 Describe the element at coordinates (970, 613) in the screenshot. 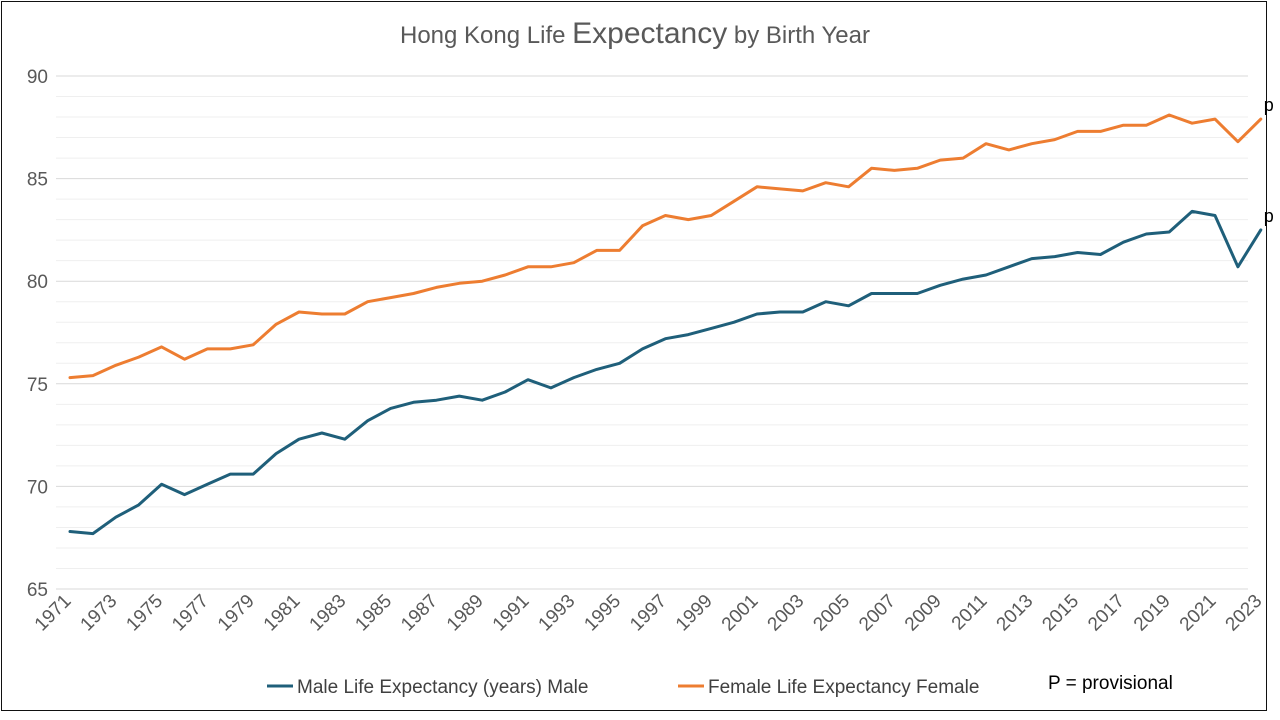

I see `x-tick-label: 2011` at that location.